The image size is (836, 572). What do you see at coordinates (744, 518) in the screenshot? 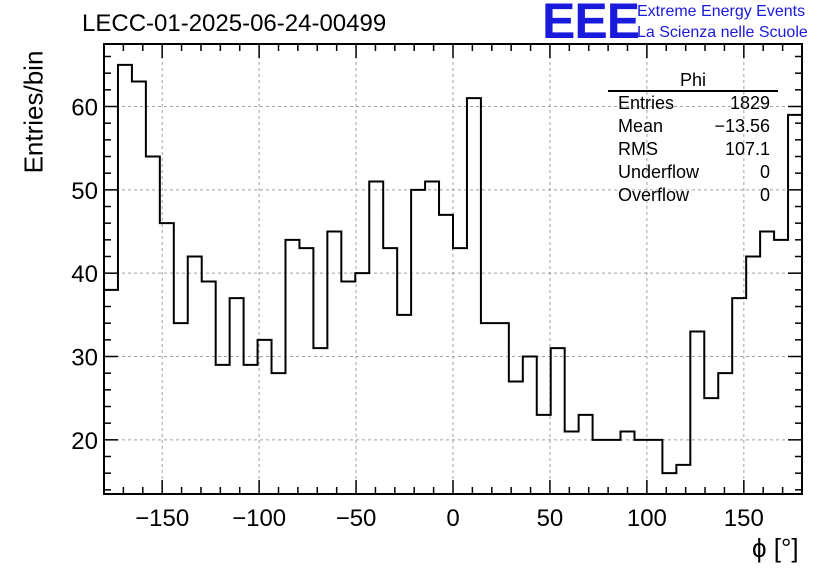
I see `x-tick-label: 150` at bounding box center [744, 518].